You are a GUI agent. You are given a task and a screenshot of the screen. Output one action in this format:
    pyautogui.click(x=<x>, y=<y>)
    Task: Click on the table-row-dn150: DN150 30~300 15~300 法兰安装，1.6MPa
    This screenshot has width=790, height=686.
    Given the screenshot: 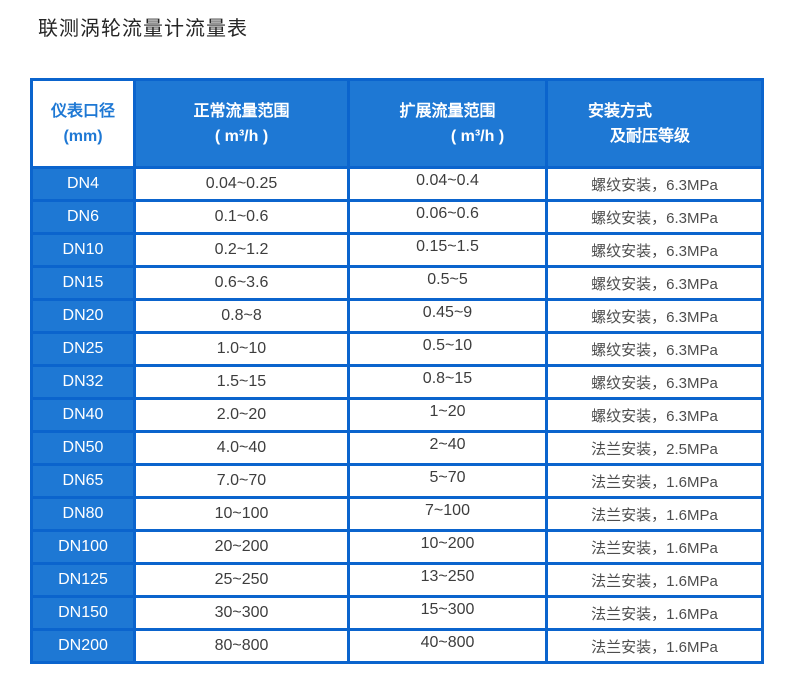 What is the action you would take?
    pyautogui.click(x=397, y=613)
    